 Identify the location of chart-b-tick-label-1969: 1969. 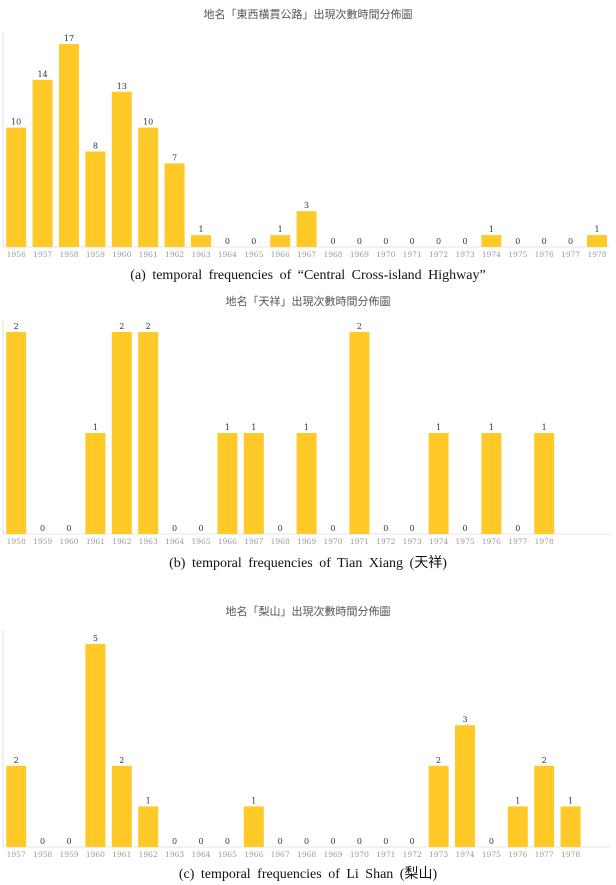
(306, 541).